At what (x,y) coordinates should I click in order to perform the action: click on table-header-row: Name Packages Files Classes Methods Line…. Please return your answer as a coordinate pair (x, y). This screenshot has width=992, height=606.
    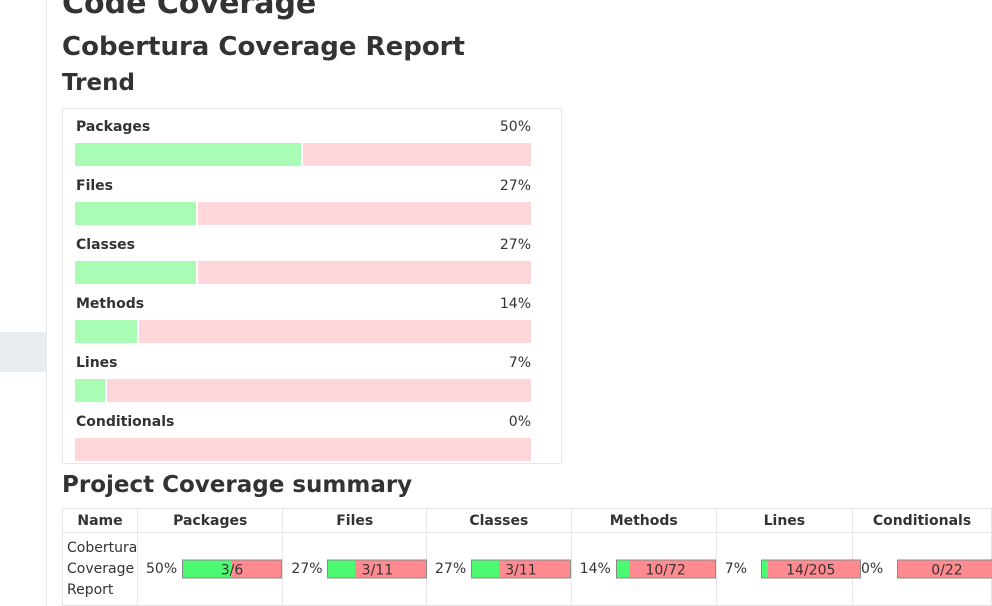
    Looking at the image, I should click on (527, 520).